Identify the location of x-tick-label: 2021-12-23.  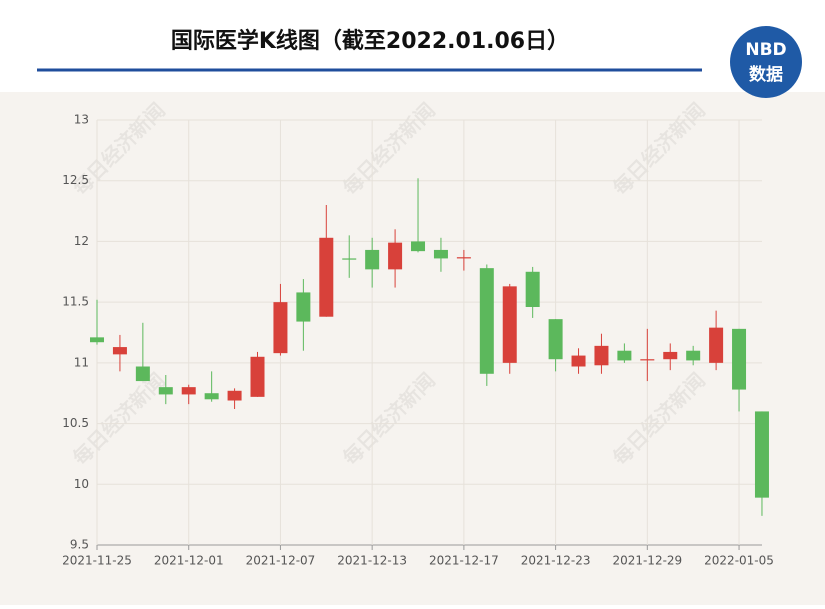
(556, 561).